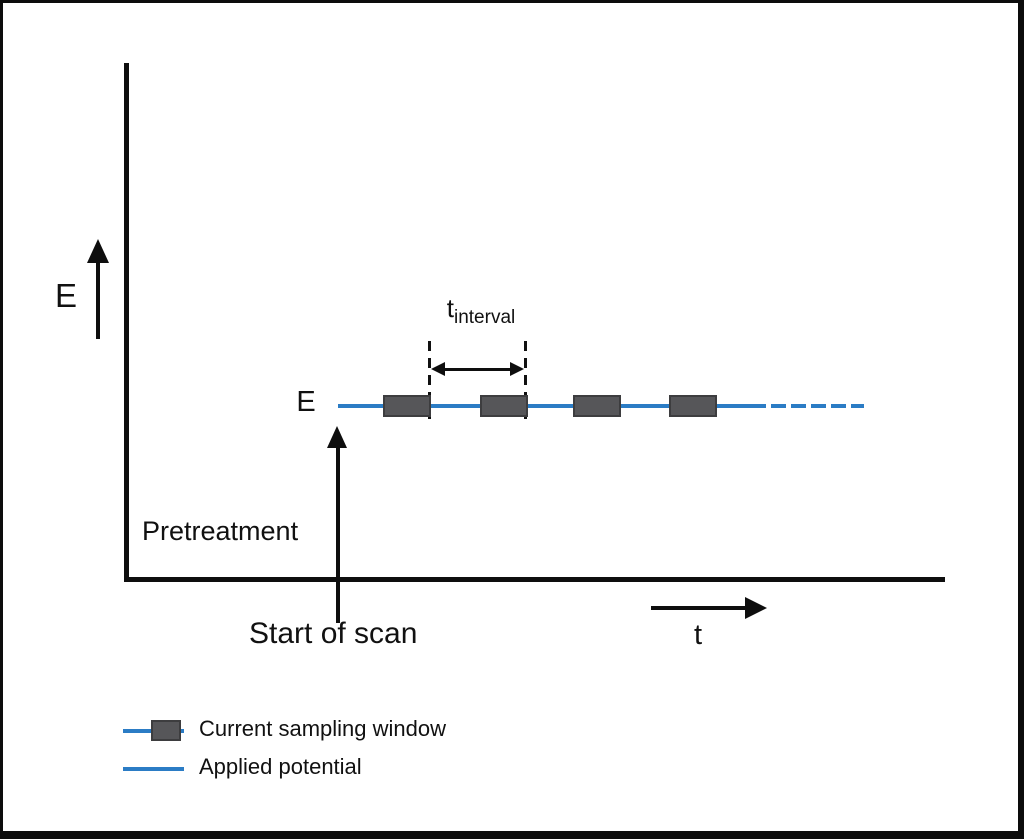 Image resolution: width=1024 pixels, height=839 pixels. I want to click on applied-potential-line, so click(552, 406).